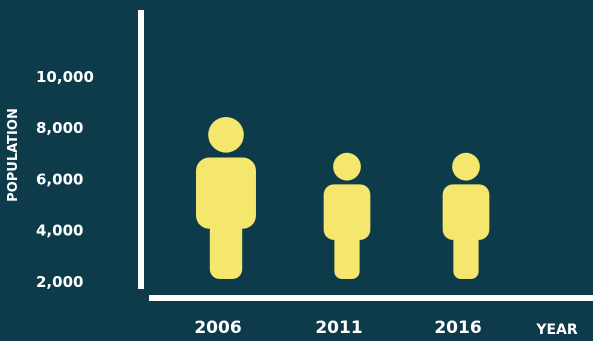  I want to click on y-tick-label: 8,000, so click(59, 128).